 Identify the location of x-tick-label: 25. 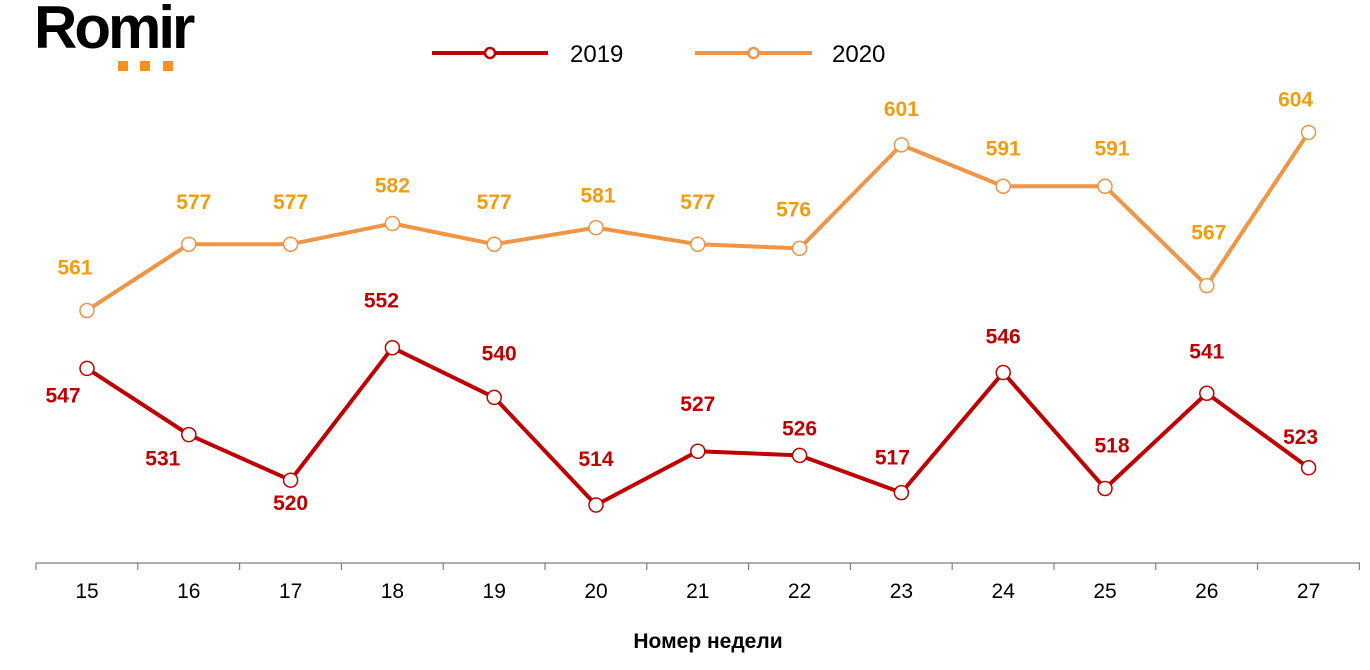
(1104, 591).